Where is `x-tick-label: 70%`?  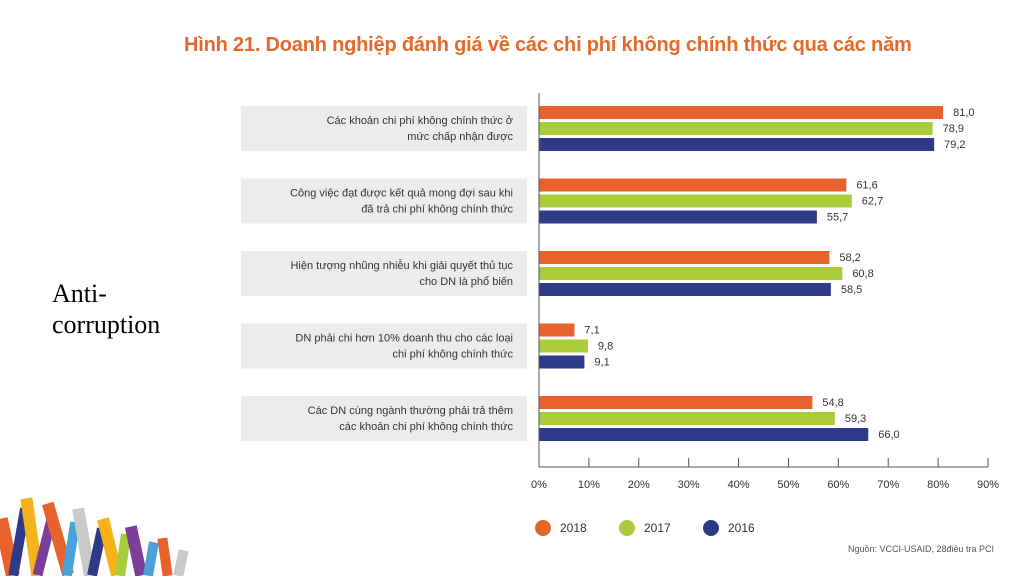 x-tick-label: 70% is located at coordinates (888, 485).